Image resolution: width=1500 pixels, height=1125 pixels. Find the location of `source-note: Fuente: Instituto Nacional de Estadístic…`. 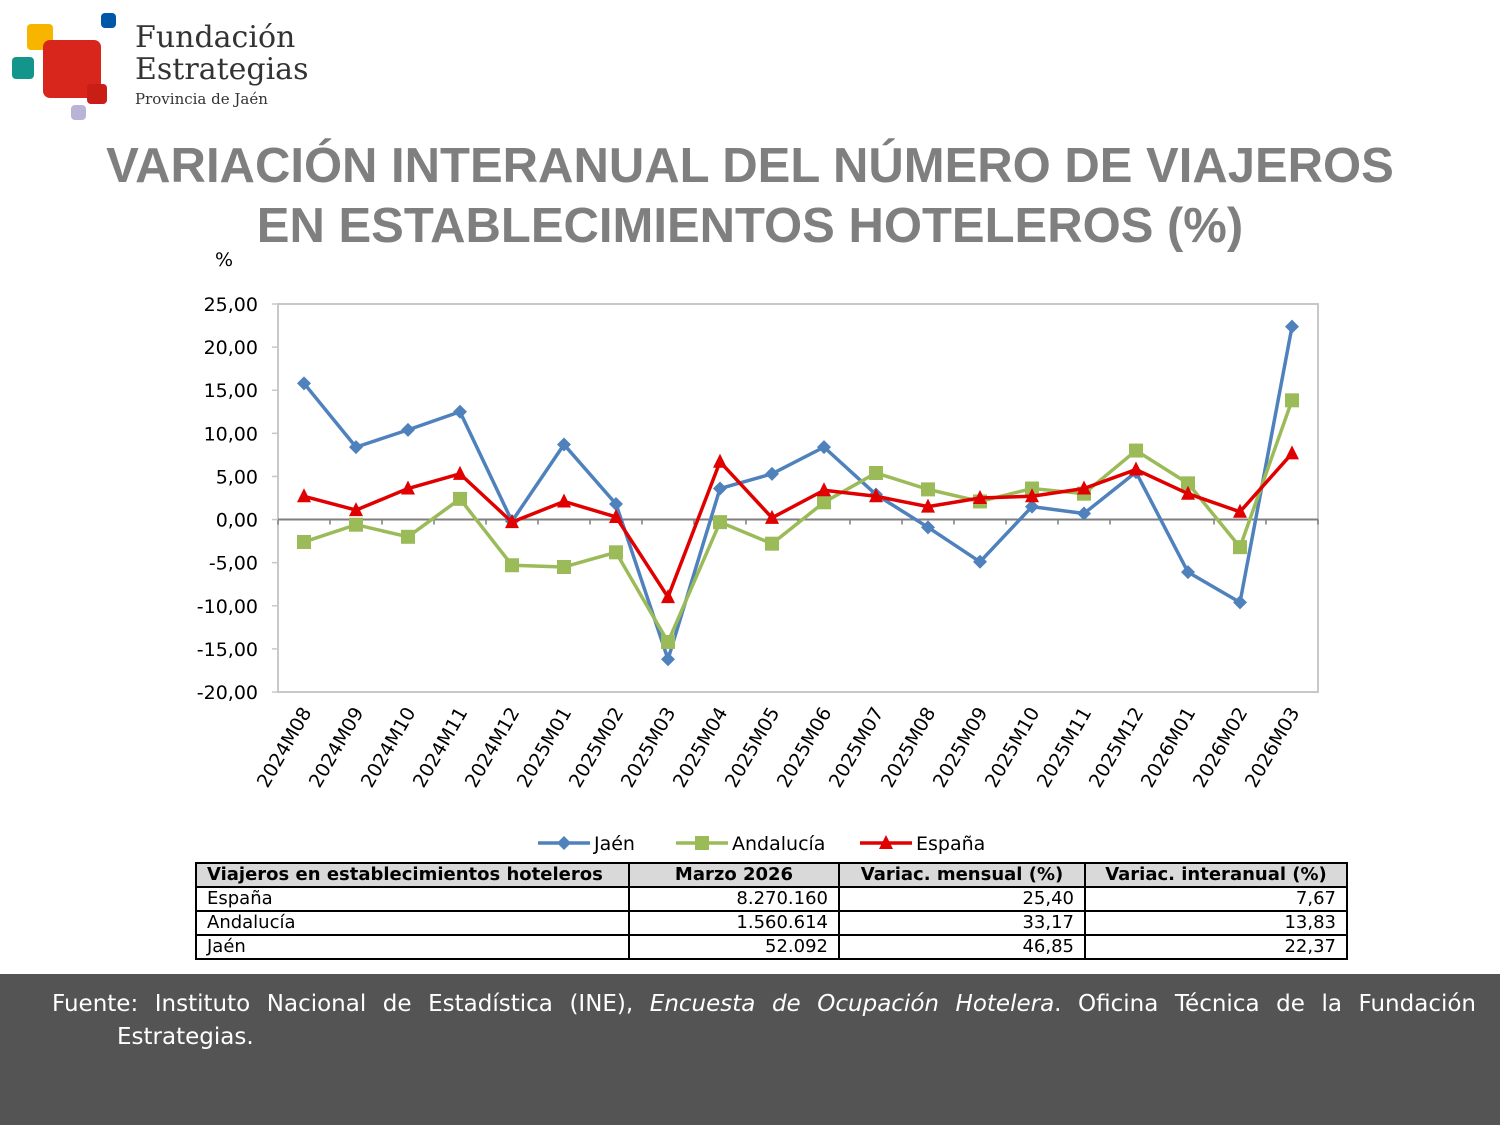

source-note: Fuente: Instituto Nacional de Estadístic… is located at coordinates (764, 1021).